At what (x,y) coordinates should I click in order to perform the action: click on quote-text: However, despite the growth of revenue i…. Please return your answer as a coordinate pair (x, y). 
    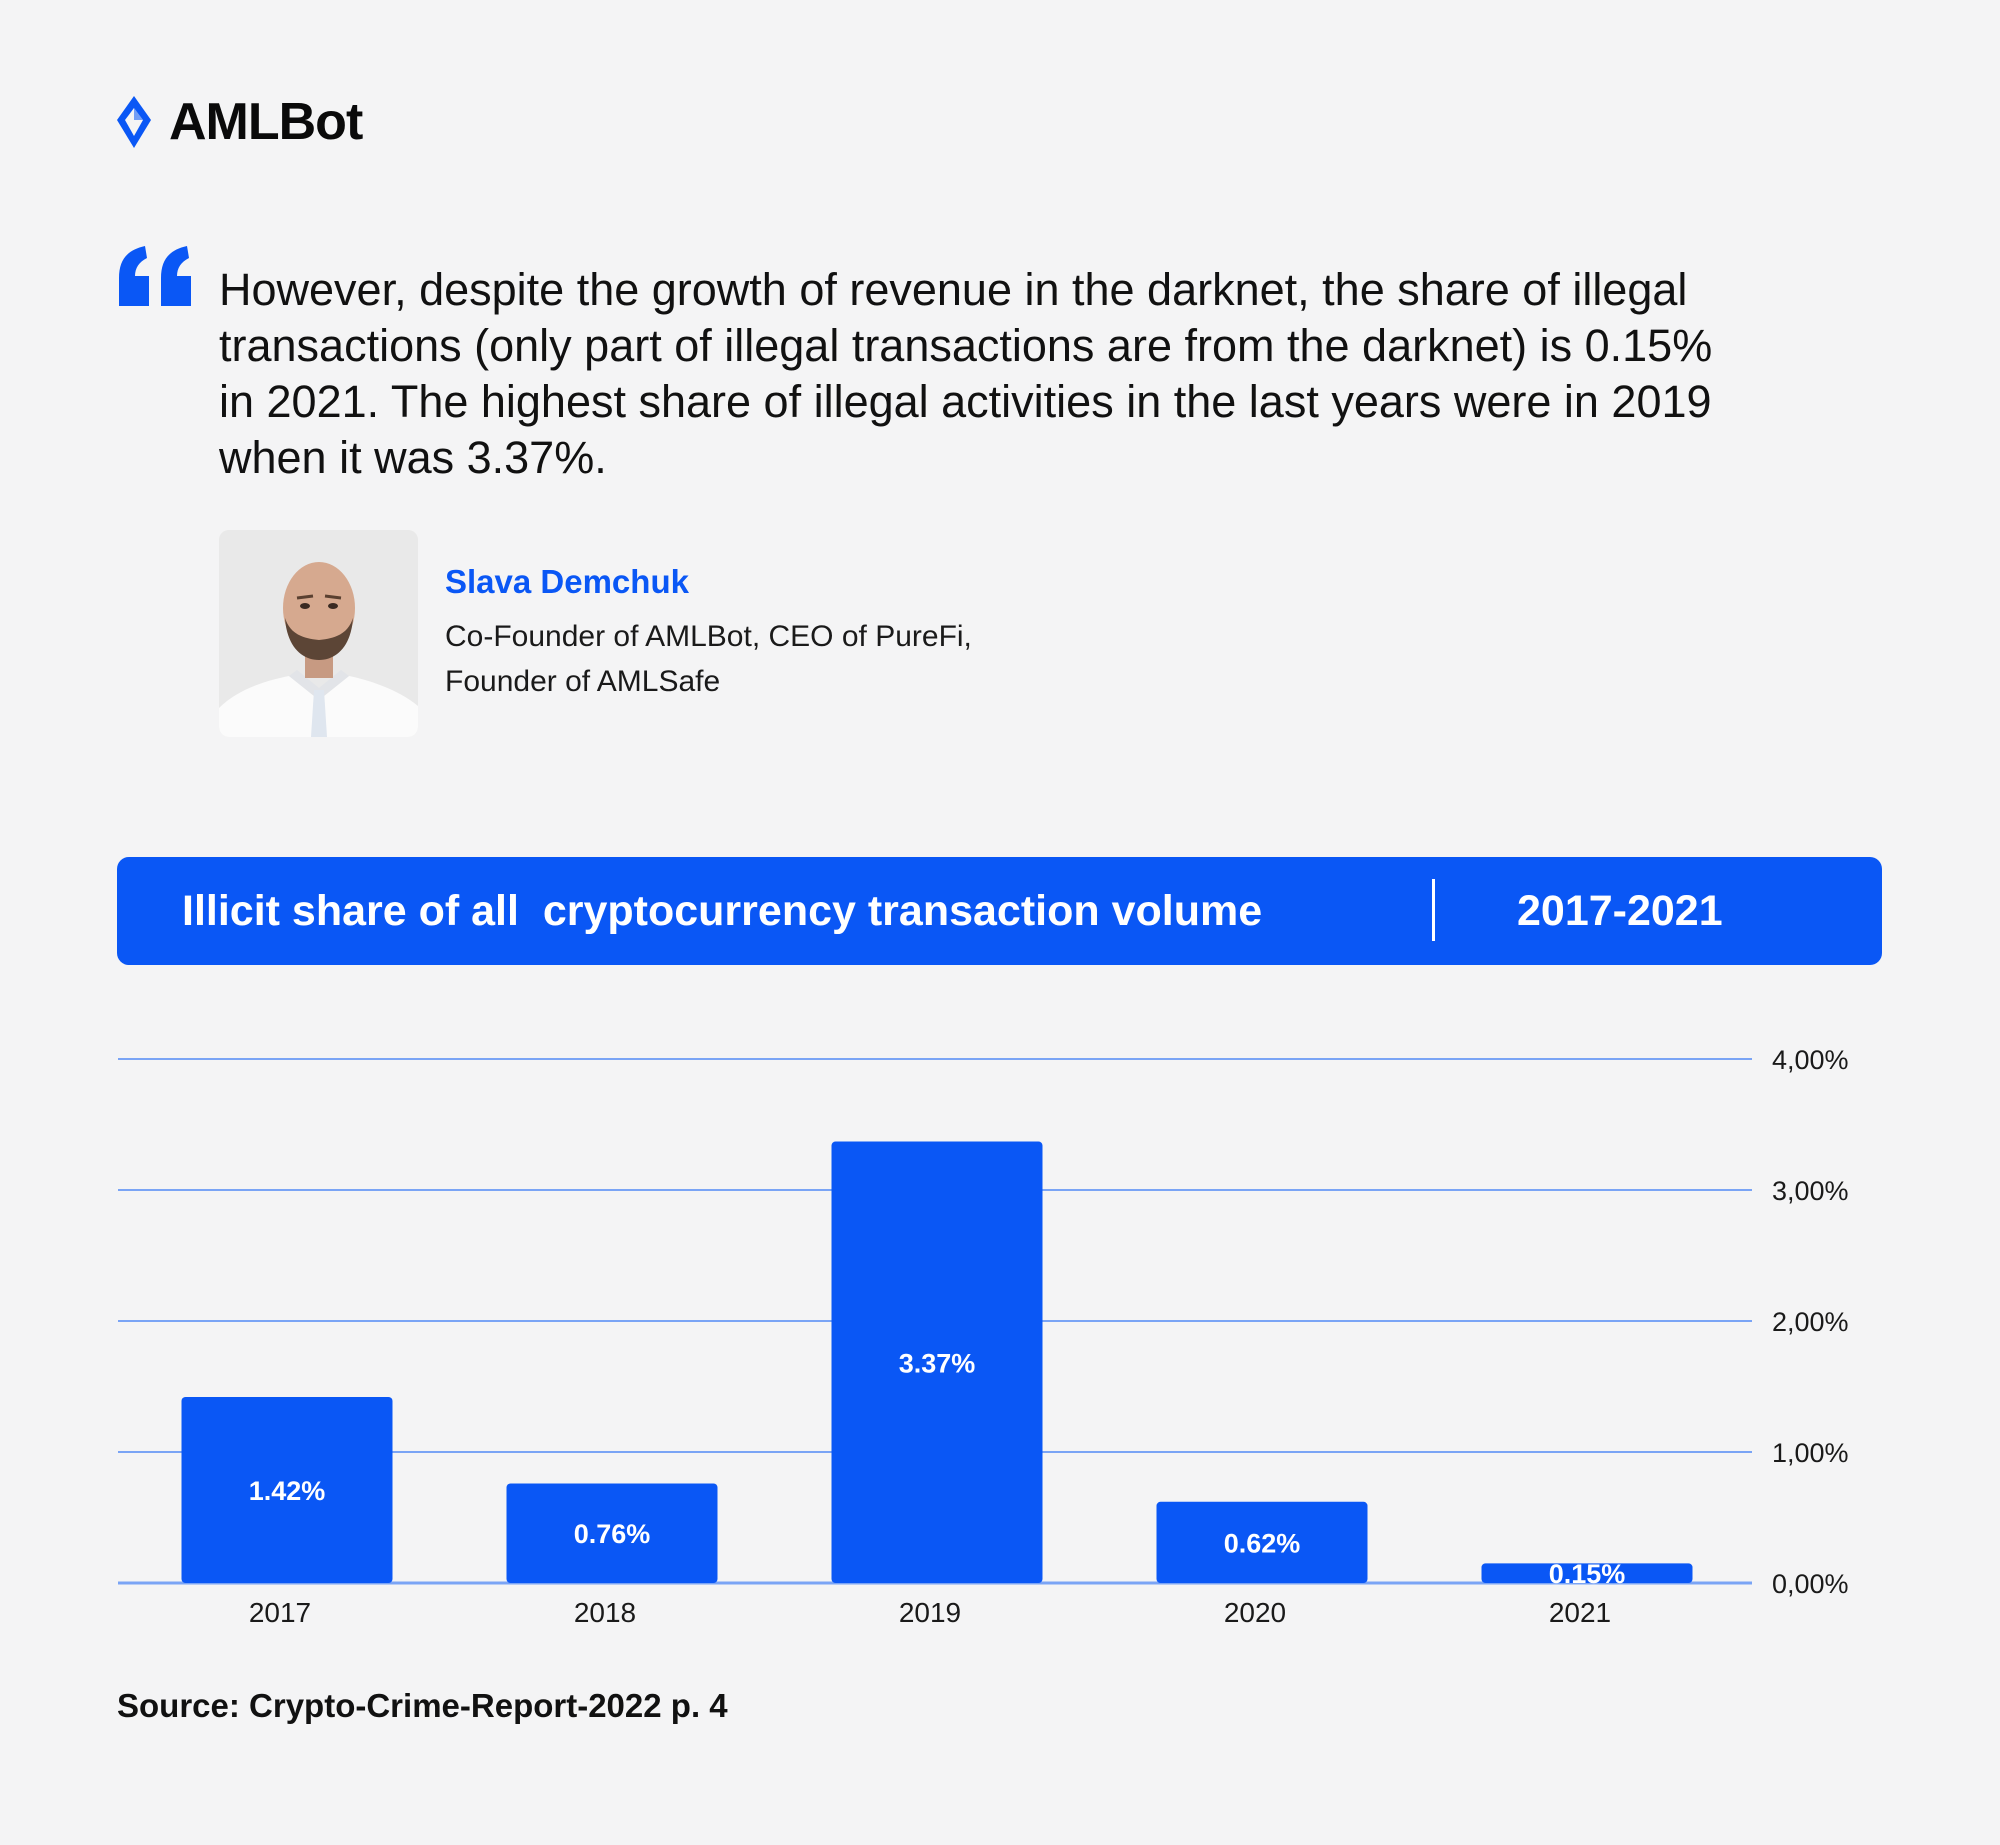
    Looking at the image, I should click on (1069, 374).